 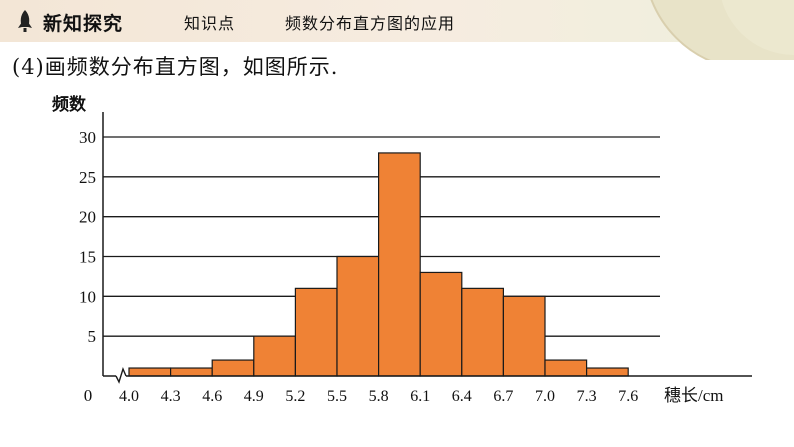 What do you see at coordinates (87, 296) in the screenshot?
I see `y-tick-label: 10` at bounding box center [87, 296].